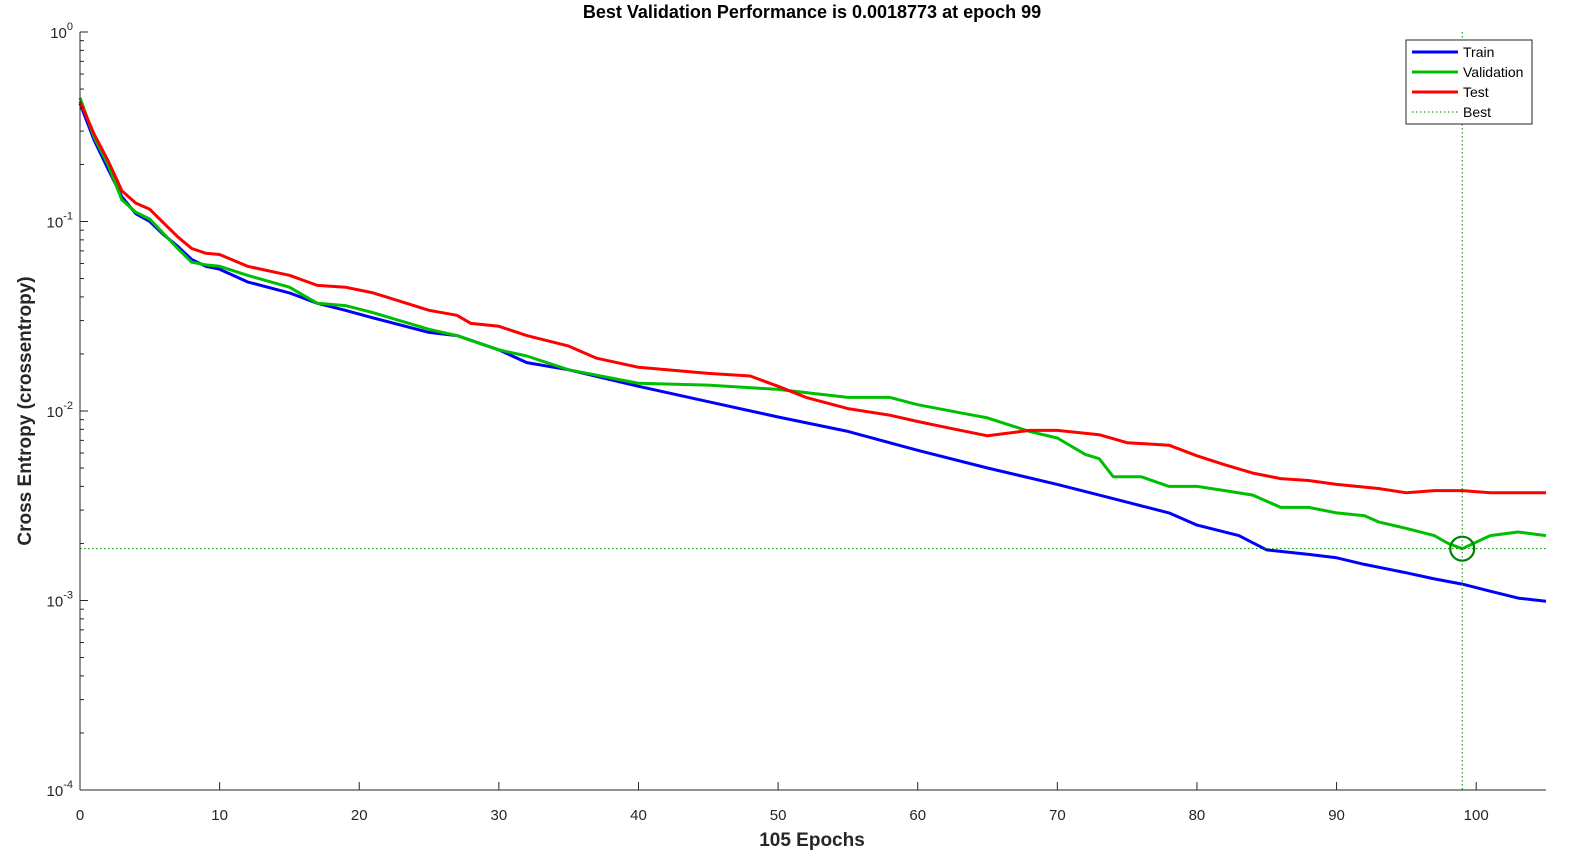  I want to click on legend-label-best: Best, so click(1477, 112).